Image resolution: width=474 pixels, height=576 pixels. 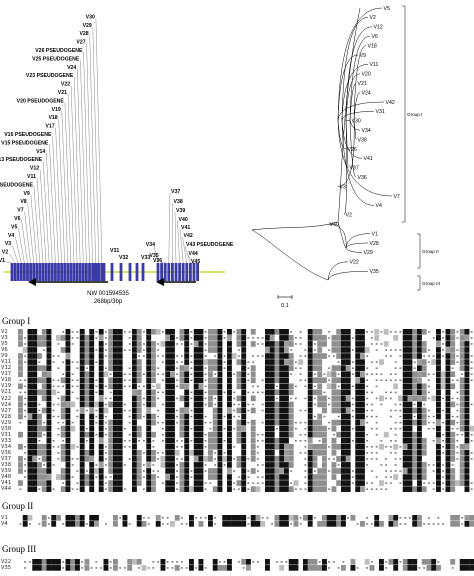 I want to click on gene-block-v41, so click(x=183, y=272).